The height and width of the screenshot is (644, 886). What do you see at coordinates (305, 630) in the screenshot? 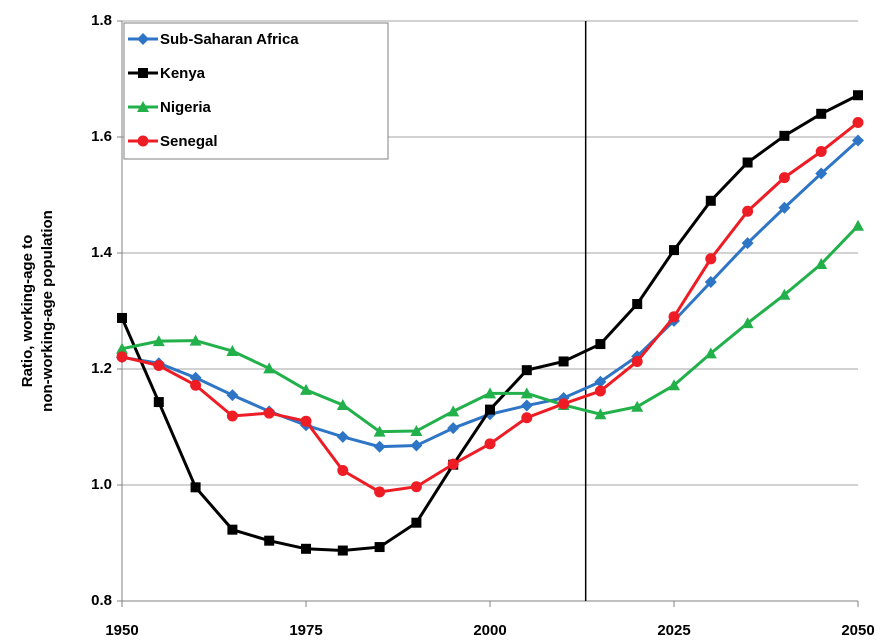
I see `x-tick-label: 1975` at bounding box center [305, 630].